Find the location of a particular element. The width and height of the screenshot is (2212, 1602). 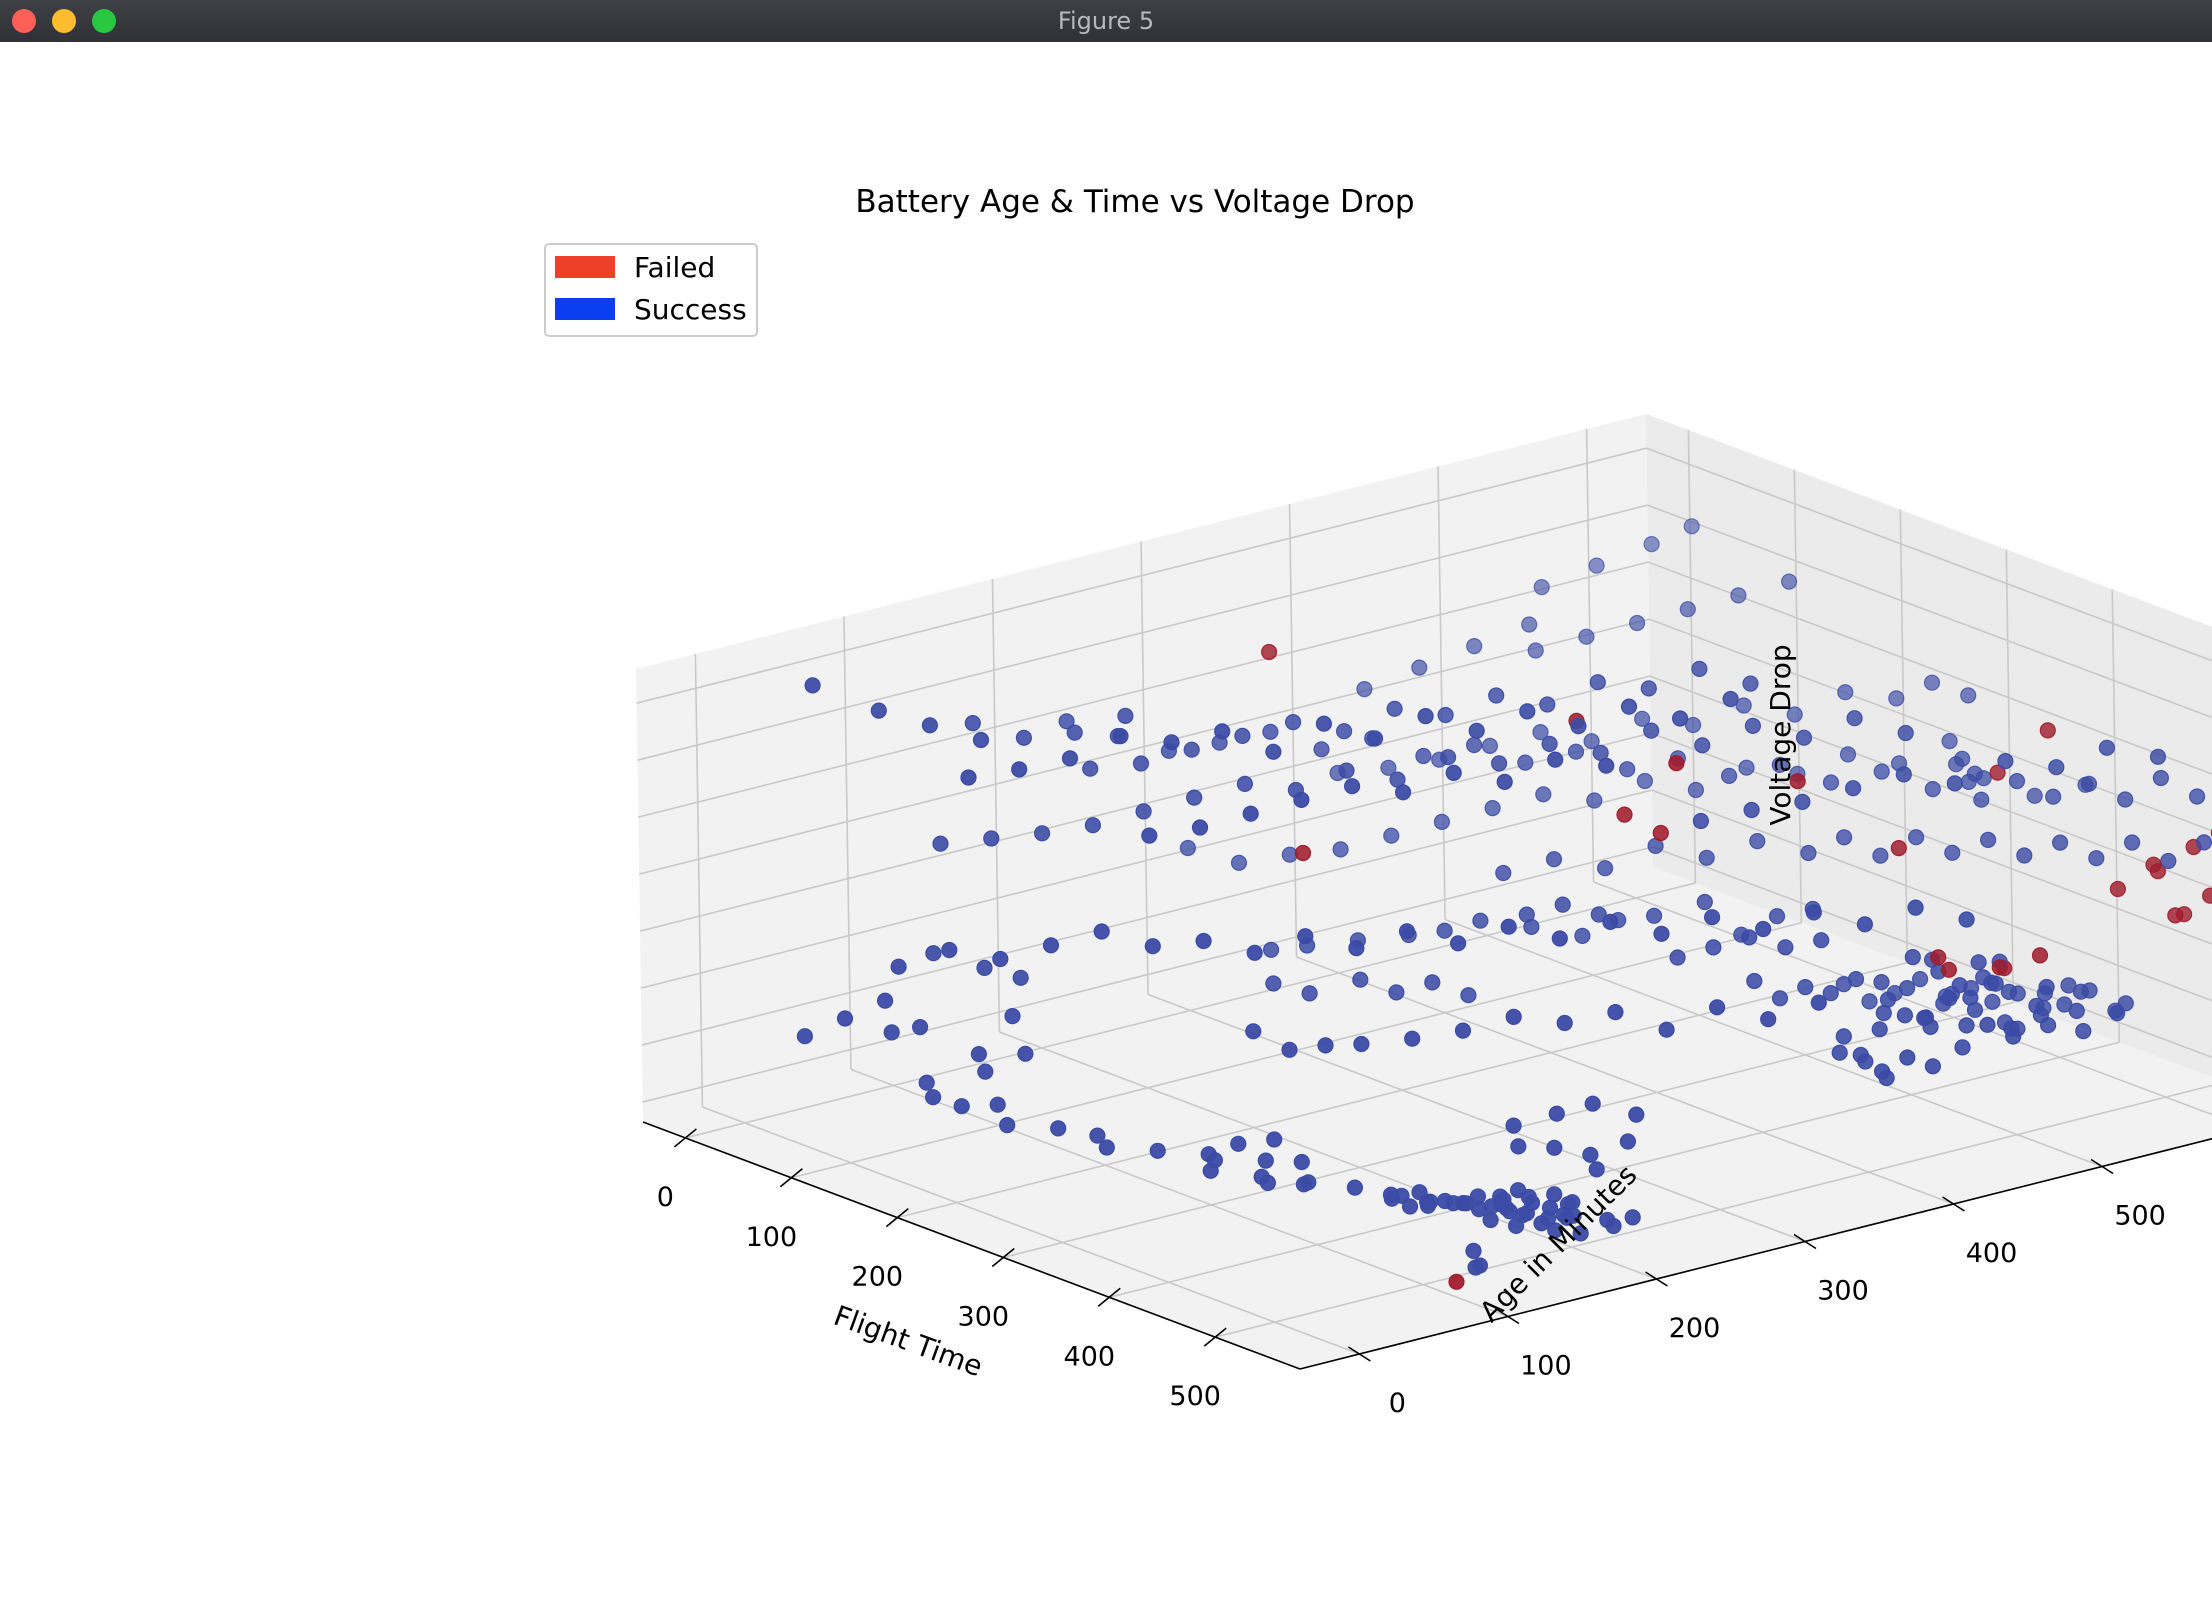

legend: Failed Success is located at coordinates (651, 290).